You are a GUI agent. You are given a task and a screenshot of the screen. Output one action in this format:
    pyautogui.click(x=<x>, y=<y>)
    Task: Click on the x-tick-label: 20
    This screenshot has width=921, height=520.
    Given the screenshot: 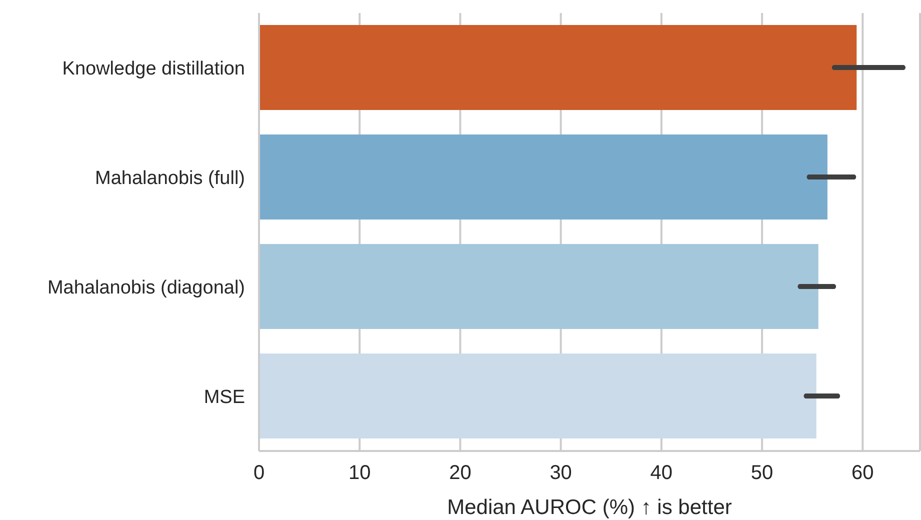 What is the action you would take?
    pyautogui.click(x=460, y=473)
    